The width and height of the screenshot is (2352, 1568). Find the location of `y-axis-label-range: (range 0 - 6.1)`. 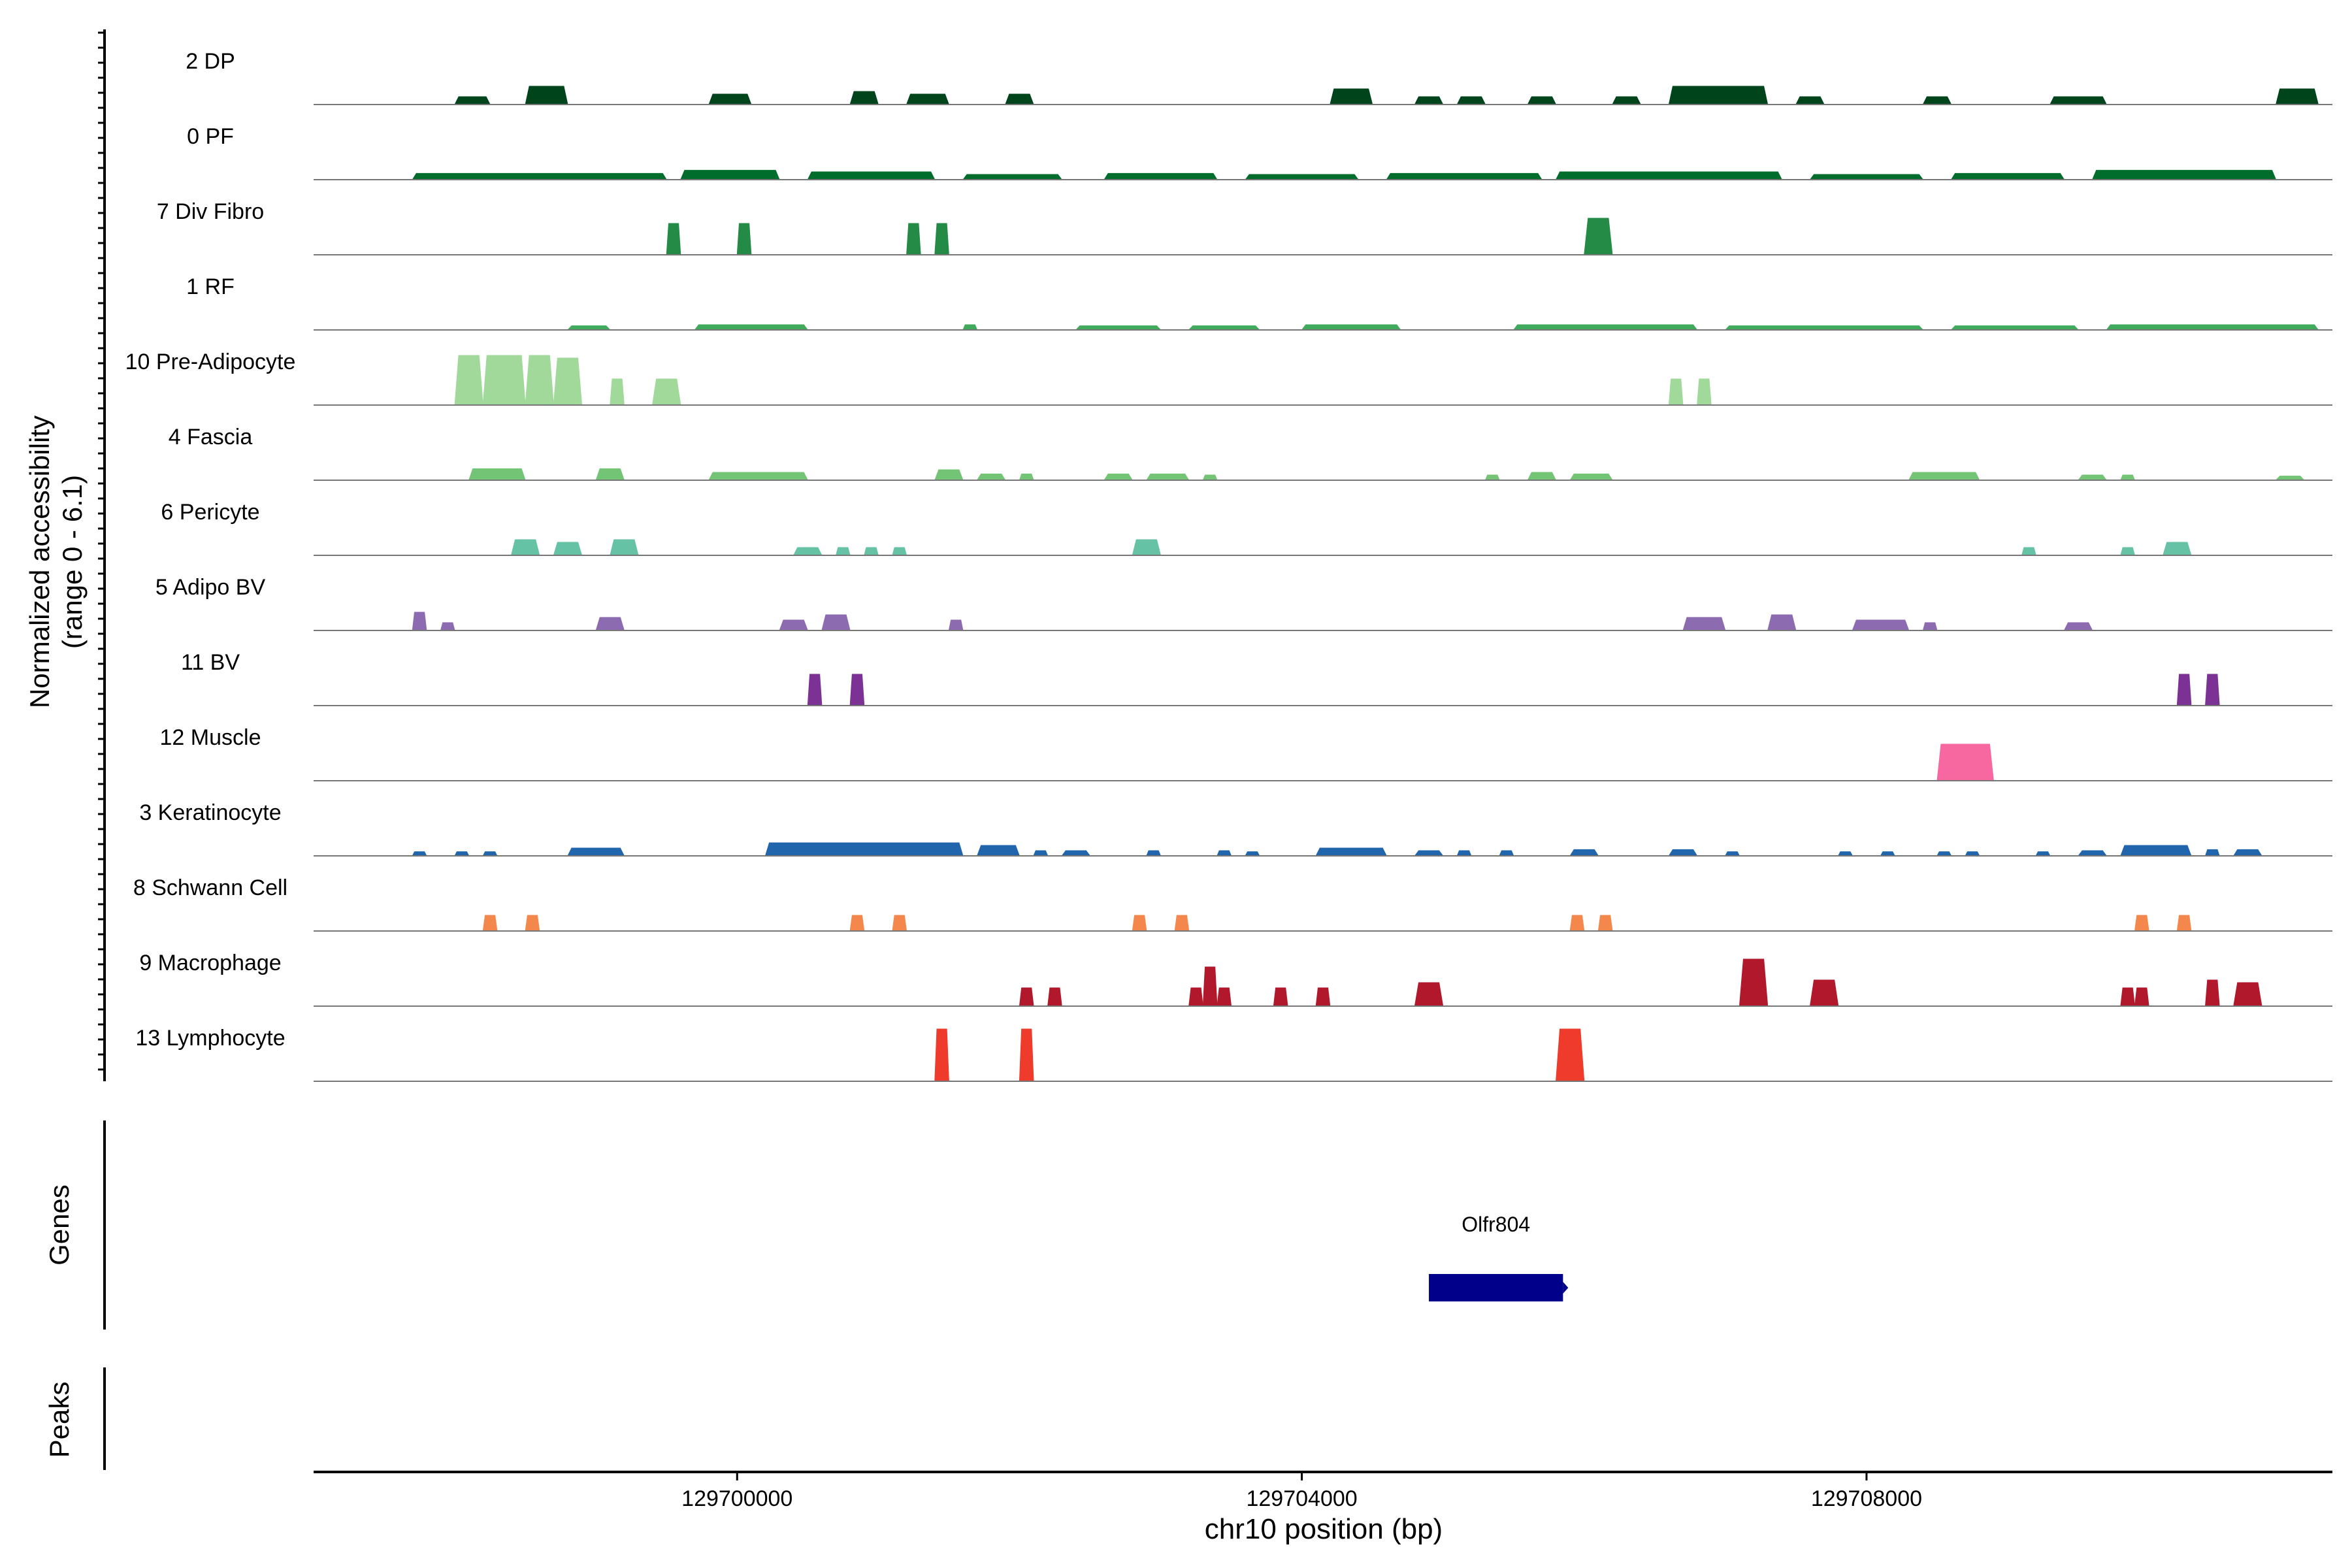

y-axis-label-range: (range 0 - 6.1) is located at coordinates (72, 562).